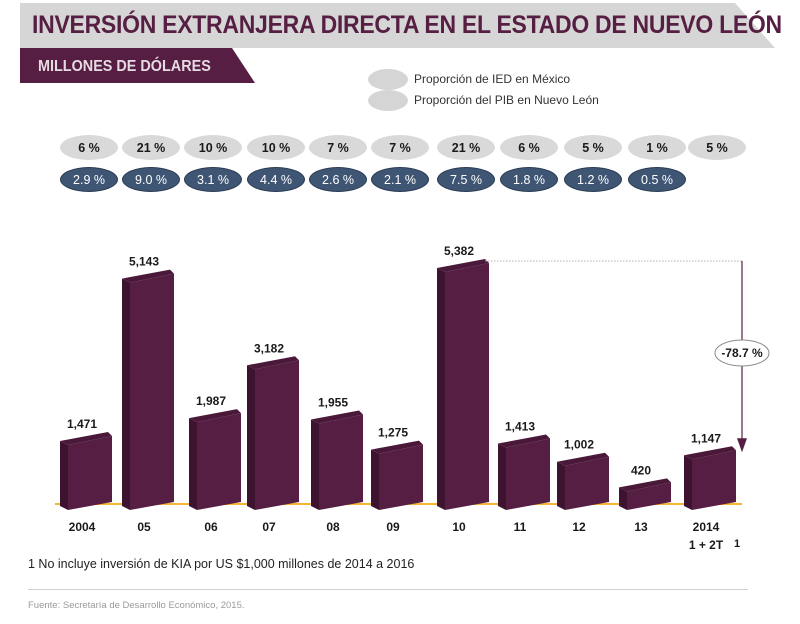 The height and width of the screenshot is (624, 800). I want to click on category-label: 09, so click(393, 527).